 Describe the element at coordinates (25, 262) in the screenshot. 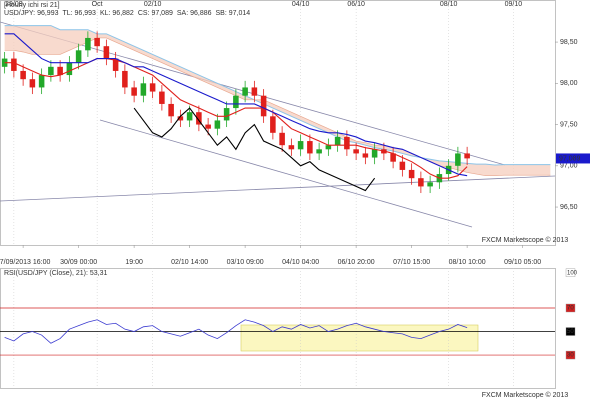

I see `x-tick-label: 27/09/2013 16:00` at that location.